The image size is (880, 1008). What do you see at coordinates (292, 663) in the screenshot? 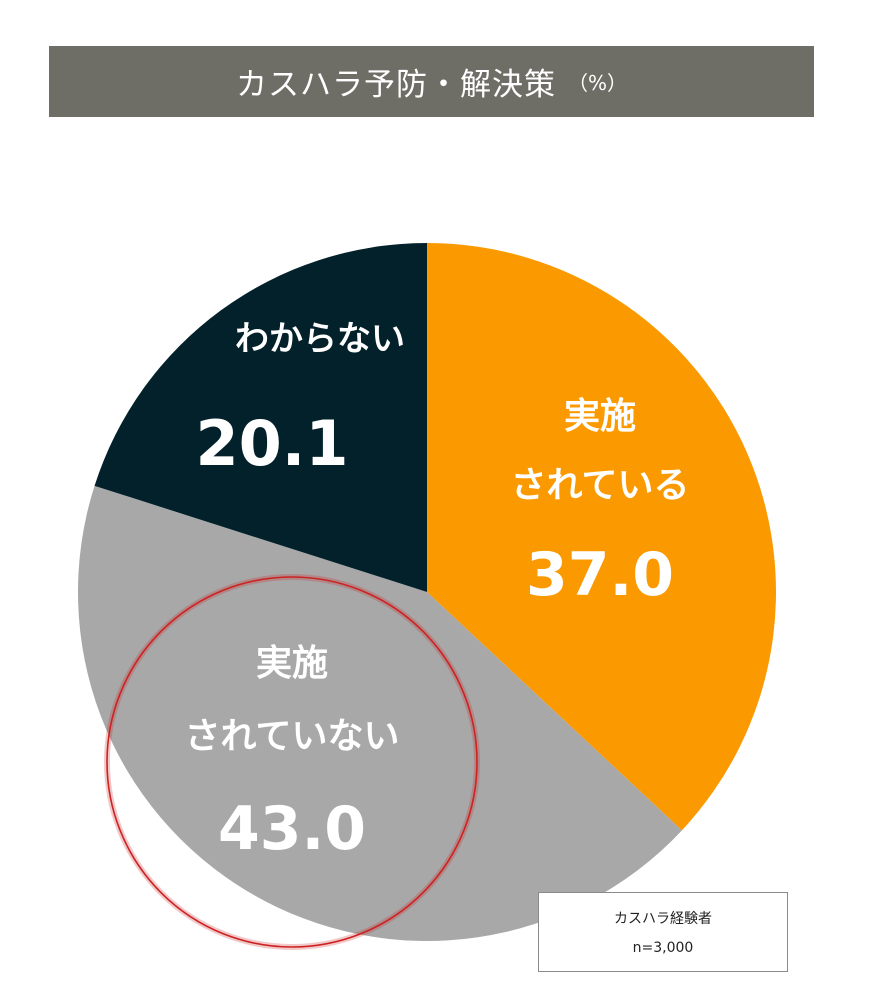
I see `slice-label-not-implemented-1: 実施` at bounding box center [292, 663].